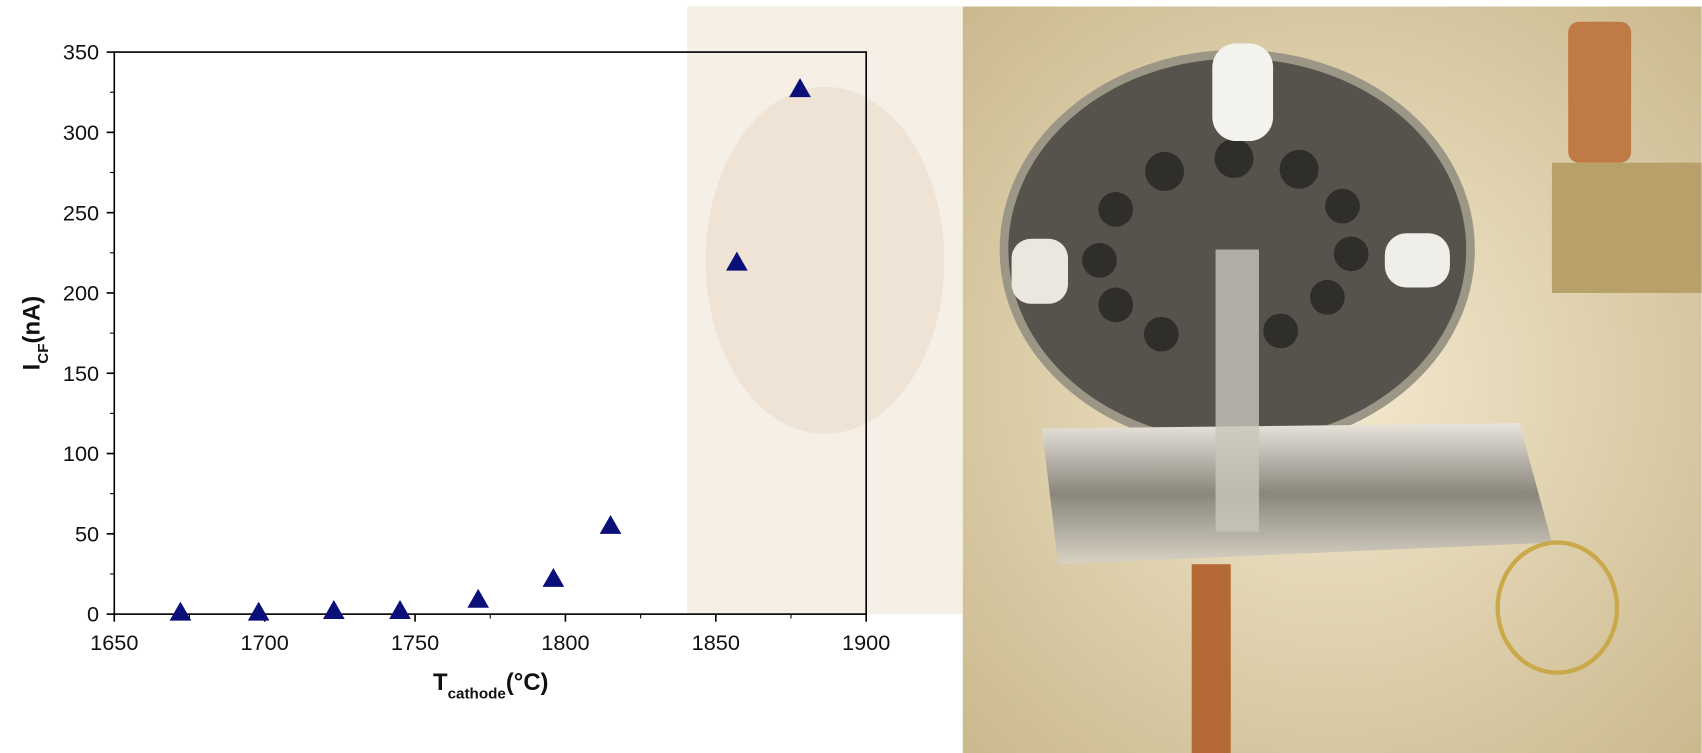 This screenshot has width=1702, height=753. What do you see at coordinates (866, 642) in the screenshot?
I see `x-tick-label: 1900` at bounding box center [866, 642].